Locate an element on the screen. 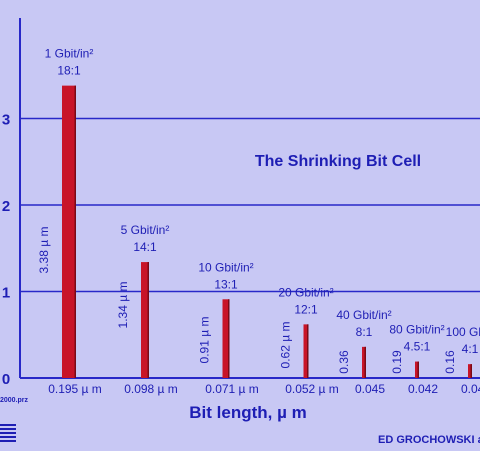  value-label: 0.62 µ m is located at coordinates (286, 345).